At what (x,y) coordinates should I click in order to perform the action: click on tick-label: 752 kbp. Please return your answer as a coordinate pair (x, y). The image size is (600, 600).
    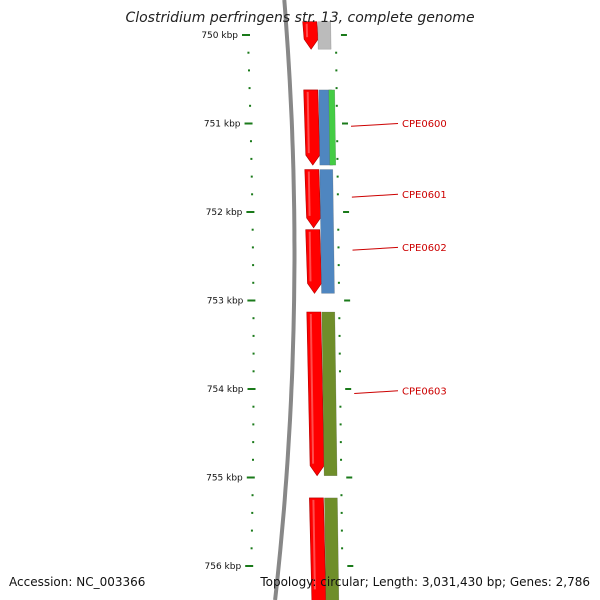
    Looking at the image, I should click on (224, 213).